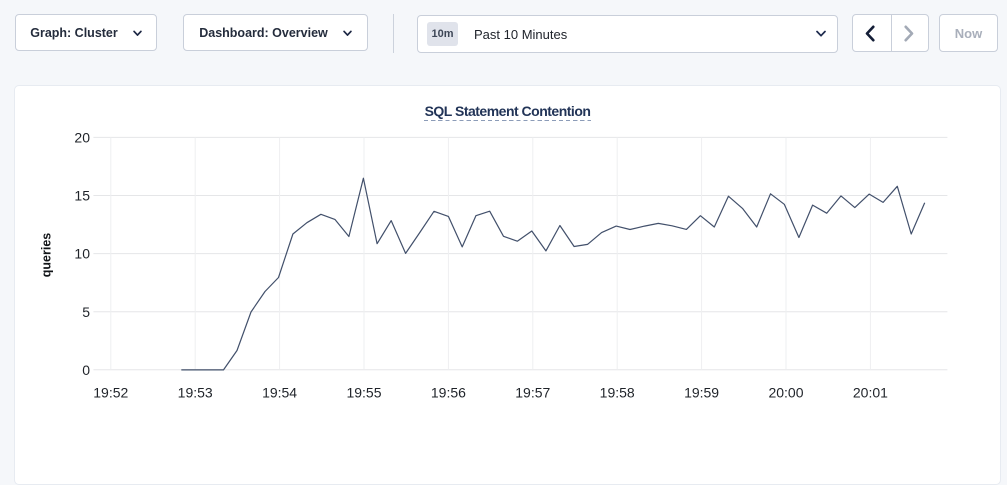 Image resolution: width=1007 pixels, height=485 pixels. Describe the element at coordinates (870, 393) in the screenshot. I see `svg-text: 20:01` at that location.